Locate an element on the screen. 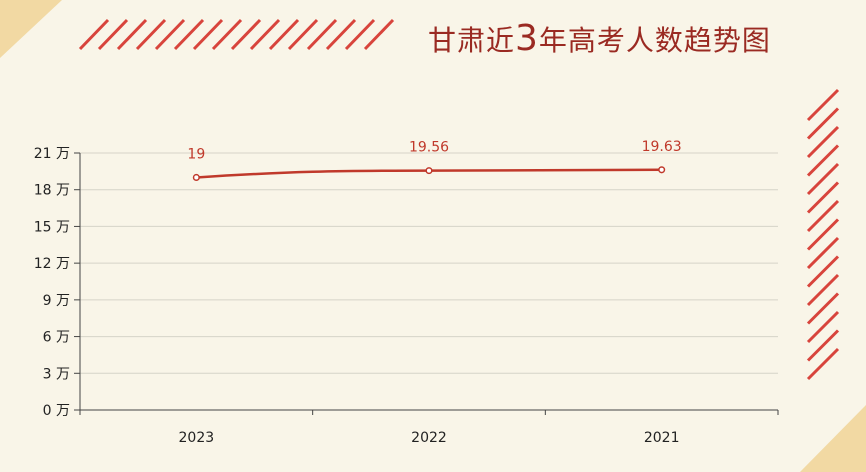 Image resolution: width=866 pixels, height=472 pixels. series-line is located at coordinates (429, 173).